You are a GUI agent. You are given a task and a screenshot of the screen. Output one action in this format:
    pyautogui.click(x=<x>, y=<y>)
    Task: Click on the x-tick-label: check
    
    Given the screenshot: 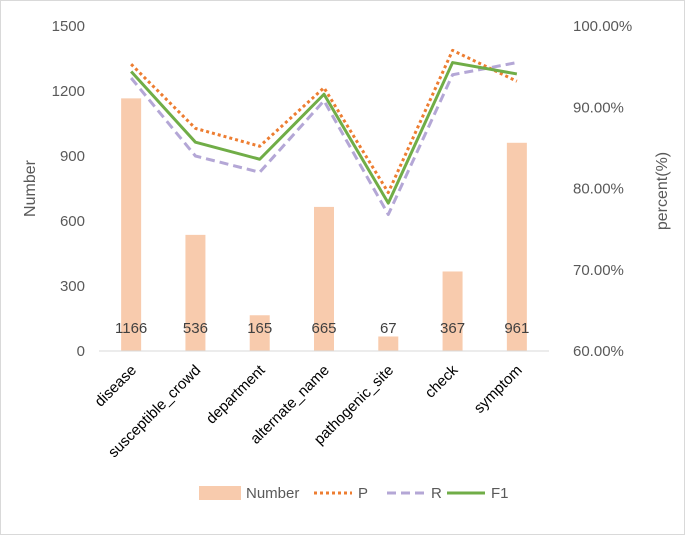 What is the action you would take?
    pyautogui.click(x=442, y=381)
    